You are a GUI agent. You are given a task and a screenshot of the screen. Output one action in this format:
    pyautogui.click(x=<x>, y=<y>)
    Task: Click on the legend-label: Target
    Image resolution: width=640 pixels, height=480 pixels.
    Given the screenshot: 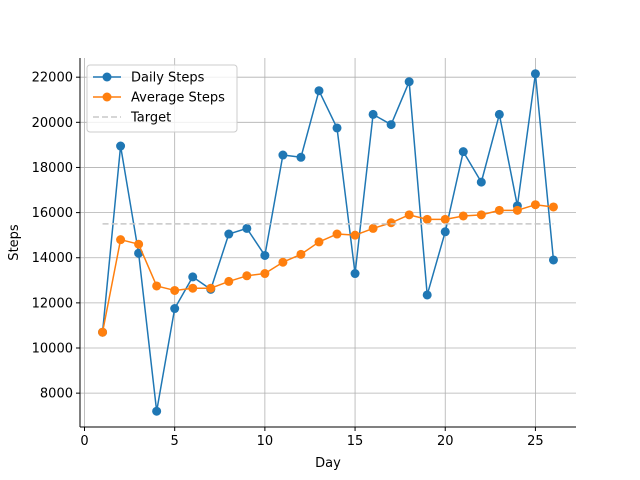 What is the action you would take?
    pyautogui.click(x=150, y=118)
    